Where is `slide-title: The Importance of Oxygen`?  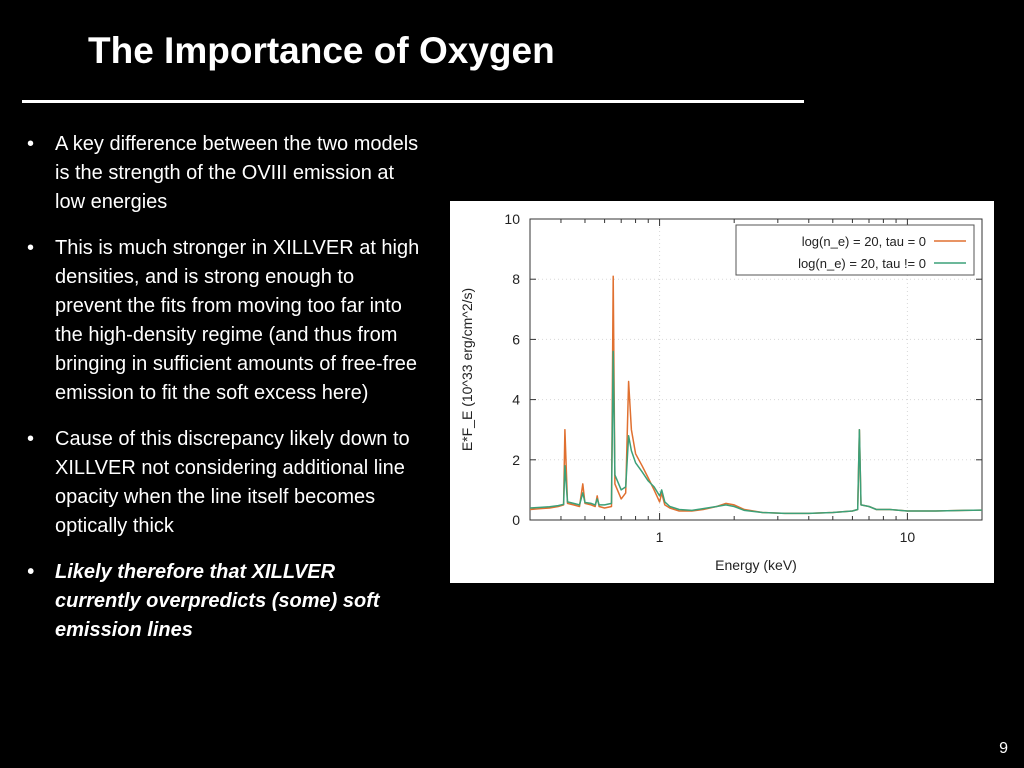 slide-title: The Importance of Oxygen is located at coordinates (321, 50).